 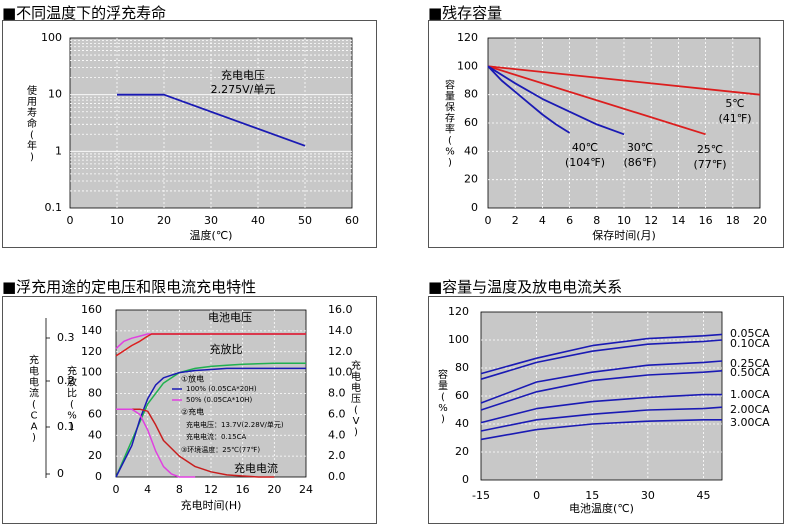 I want to click on x-tick-label: 60, so click(x=352, y=220).